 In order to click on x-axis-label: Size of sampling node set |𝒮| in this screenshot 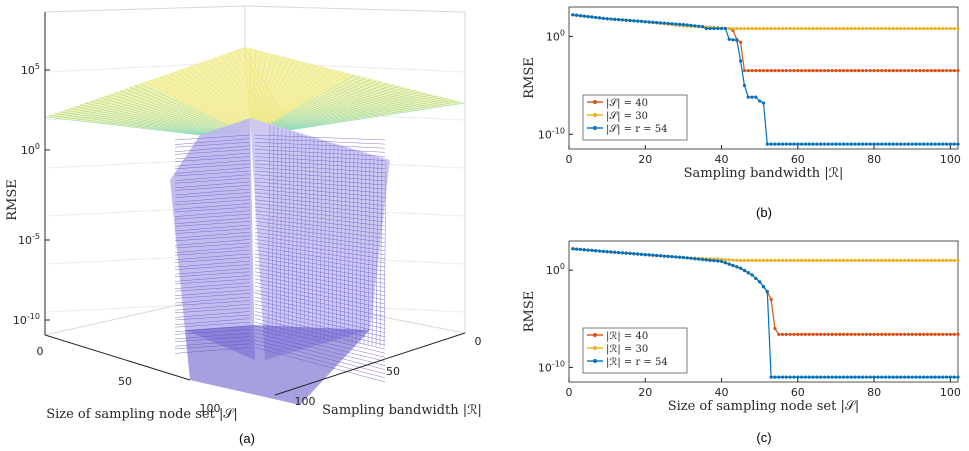, I will do `click(764, 406)`.